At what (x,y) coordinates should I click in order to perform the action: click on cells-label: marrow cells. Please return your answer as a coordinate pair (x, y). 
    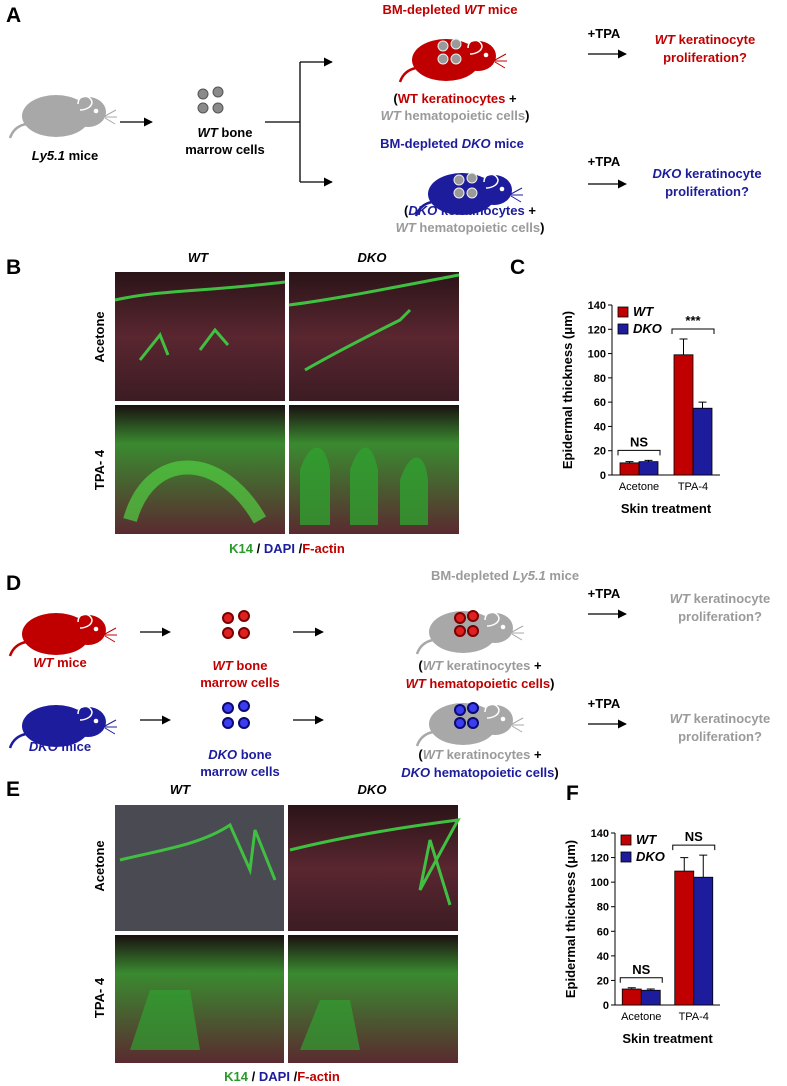
    Looking at the image, I should click on (240, 682).